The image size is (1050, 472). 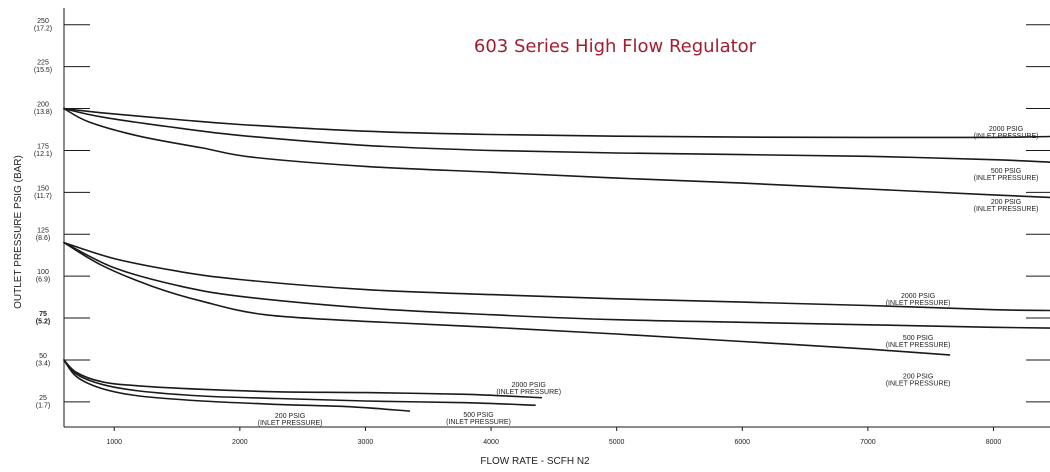 I want to click on x-tick-label: 7000, so click(x=868, y=442).